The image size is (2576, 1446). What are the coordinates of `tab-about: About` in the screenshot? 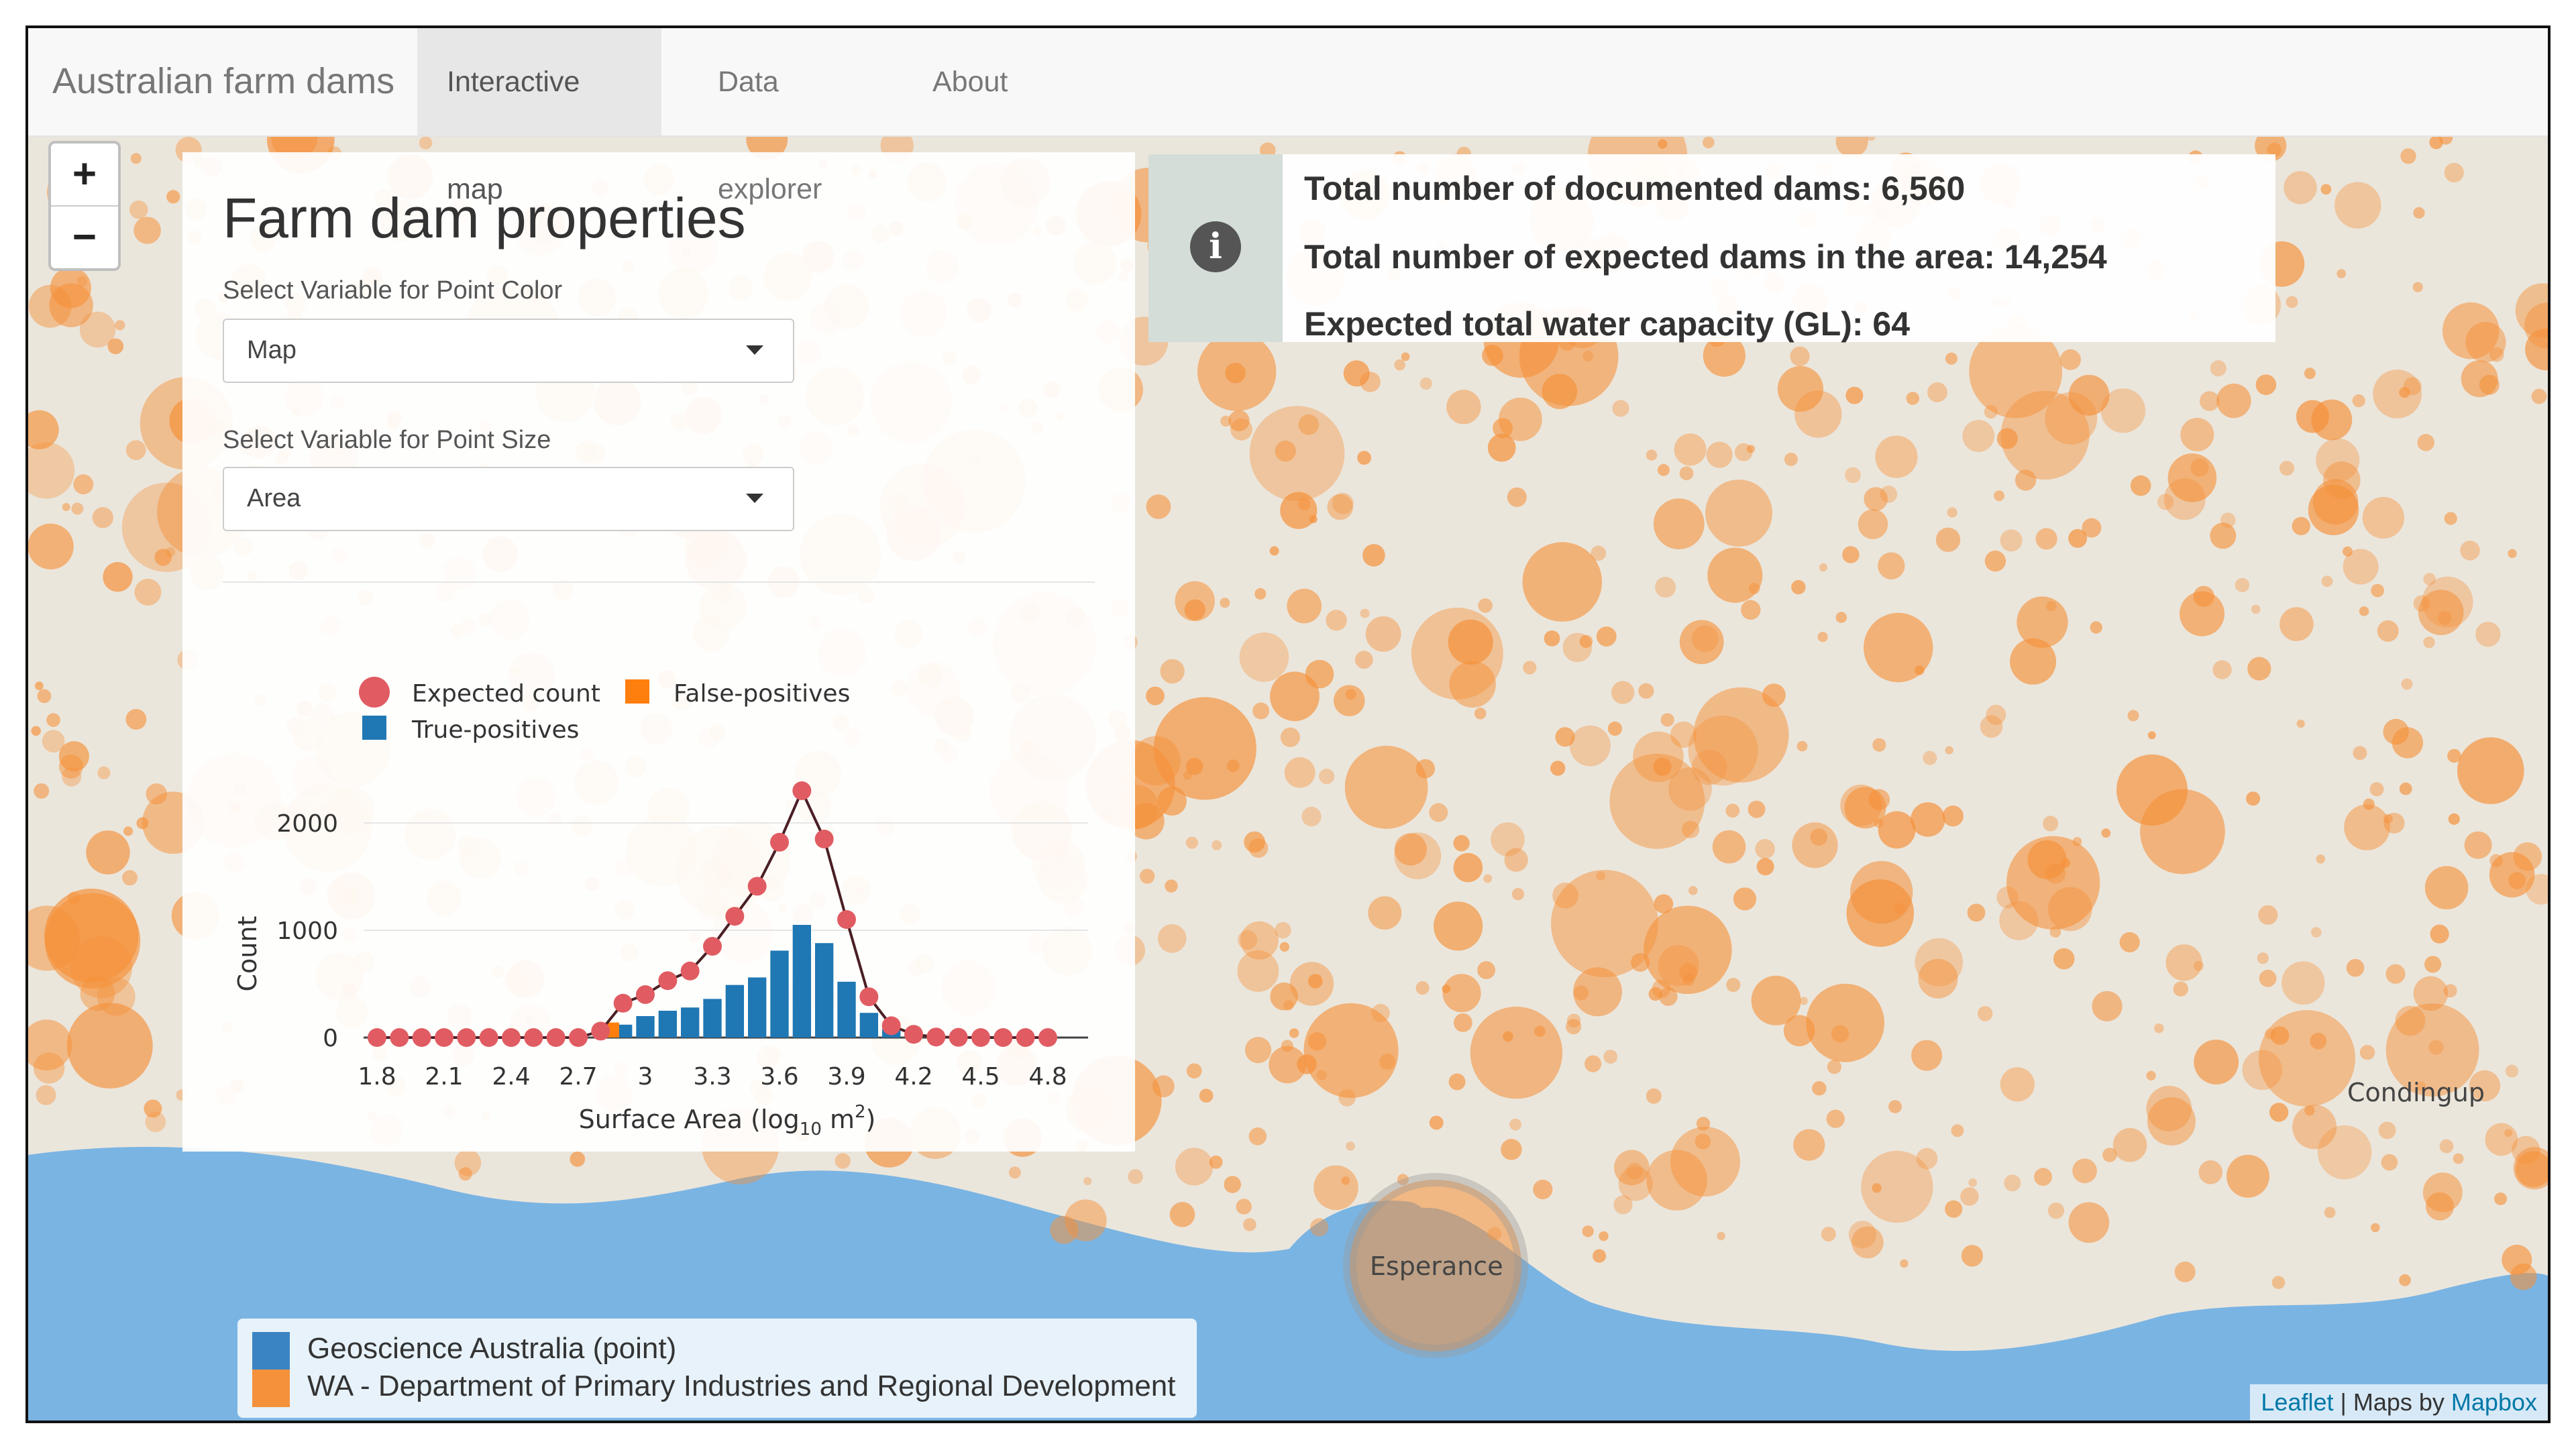 It's located at (970, 82).